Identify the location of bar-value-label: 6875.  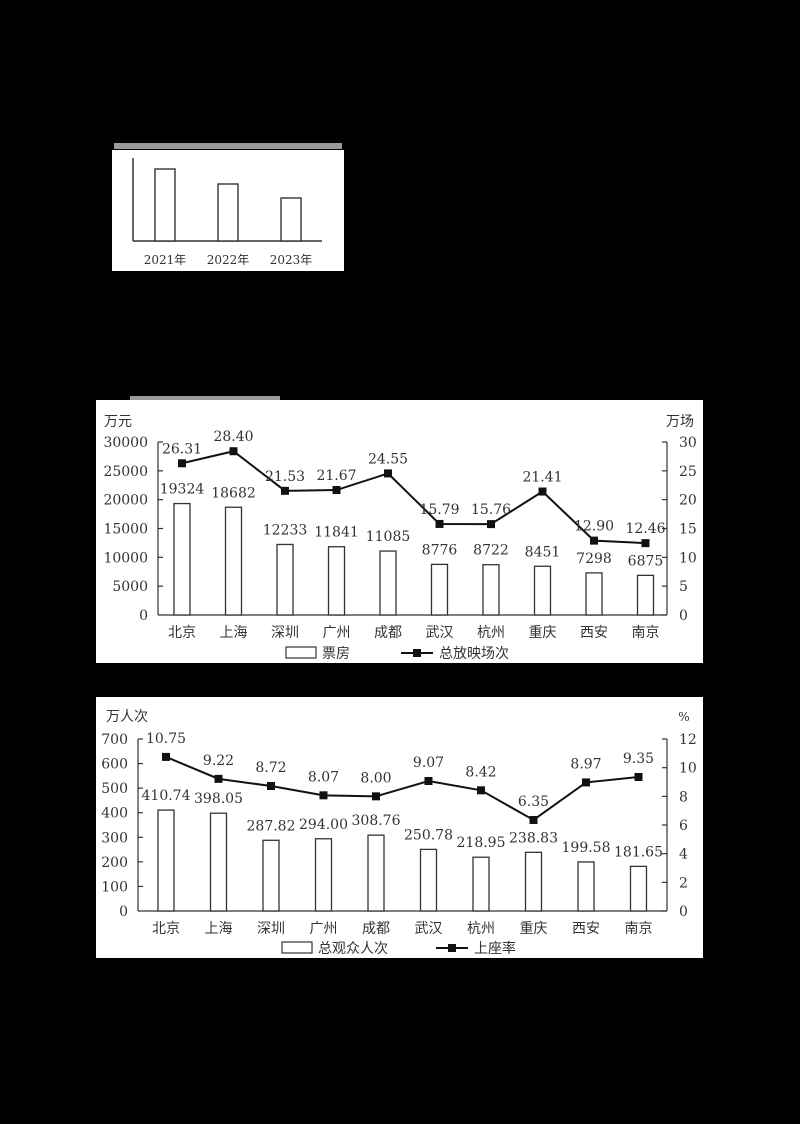
(646, 561).